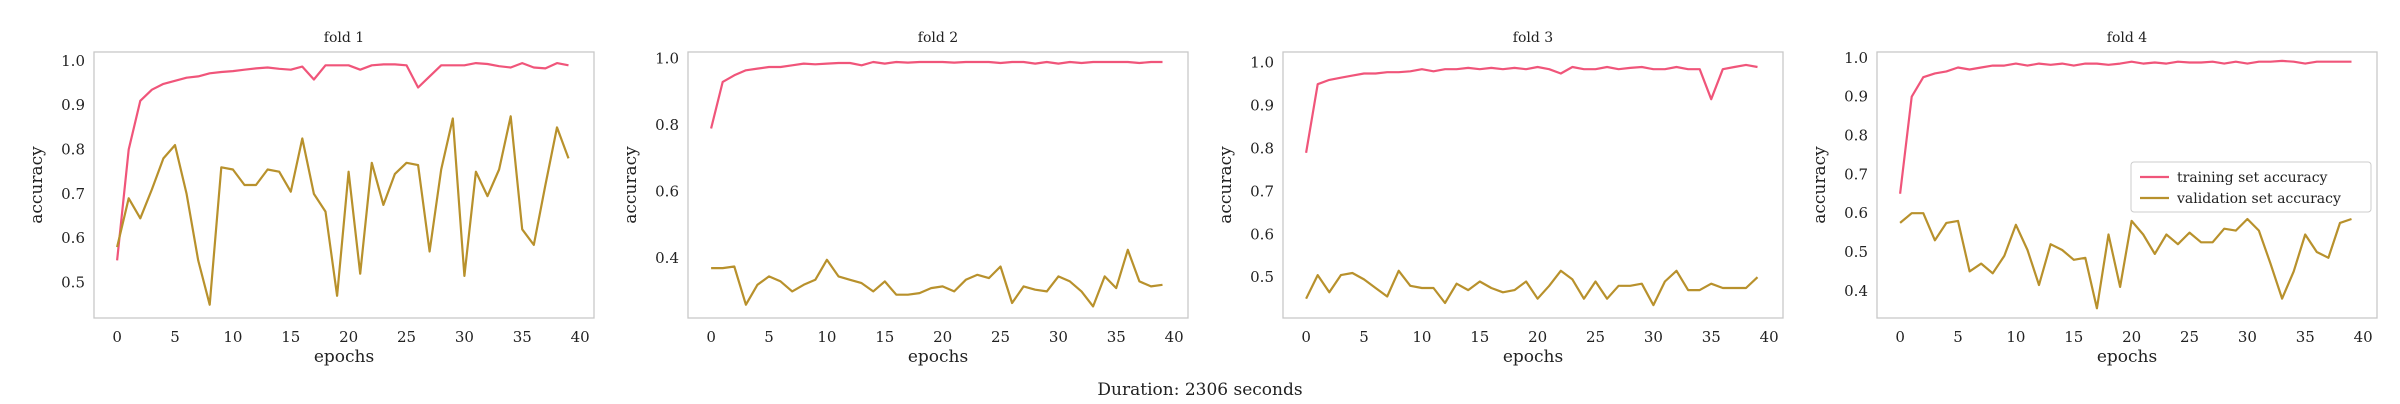 The image size is (2400, 404). Describe the element at coordinates (938, 38) in the screenshot. I see `chart-title: fold 2` at that location.